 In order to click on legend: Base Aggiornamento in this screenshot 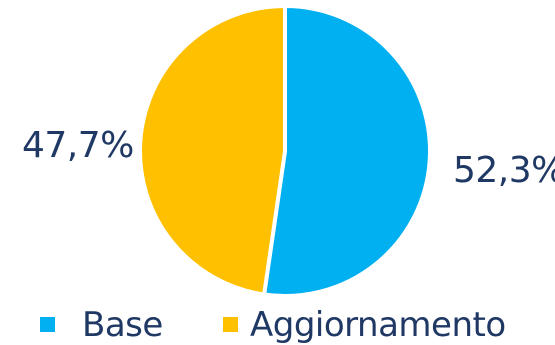, I will do `click(273, 325)`.